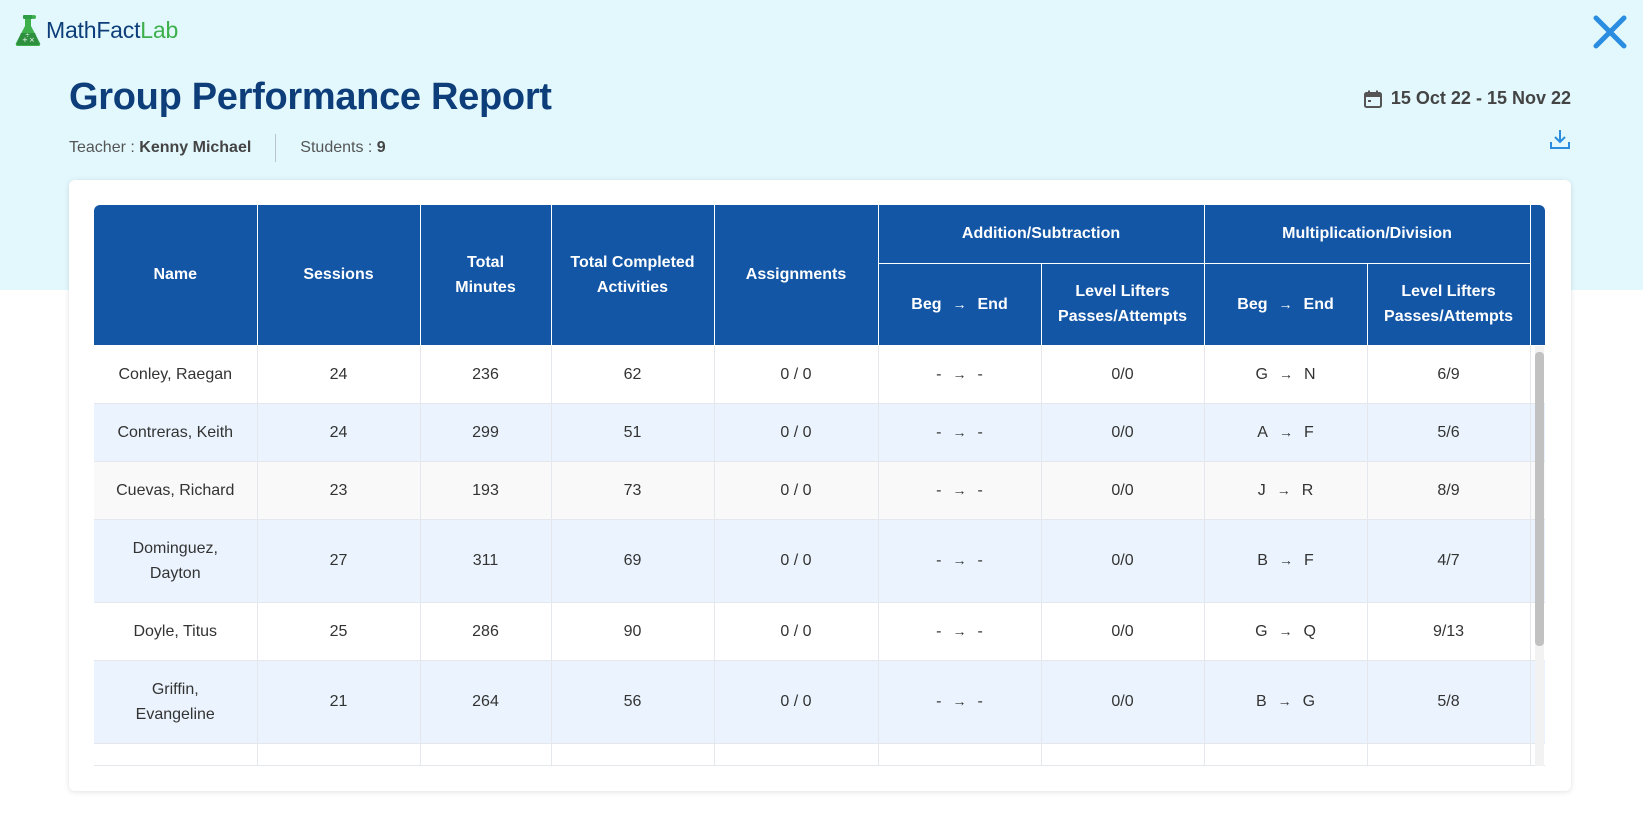 This screenshot has height=840, width=1643. I want to click on level-lifters-l1: Level Lifters, so click(1122, 291).